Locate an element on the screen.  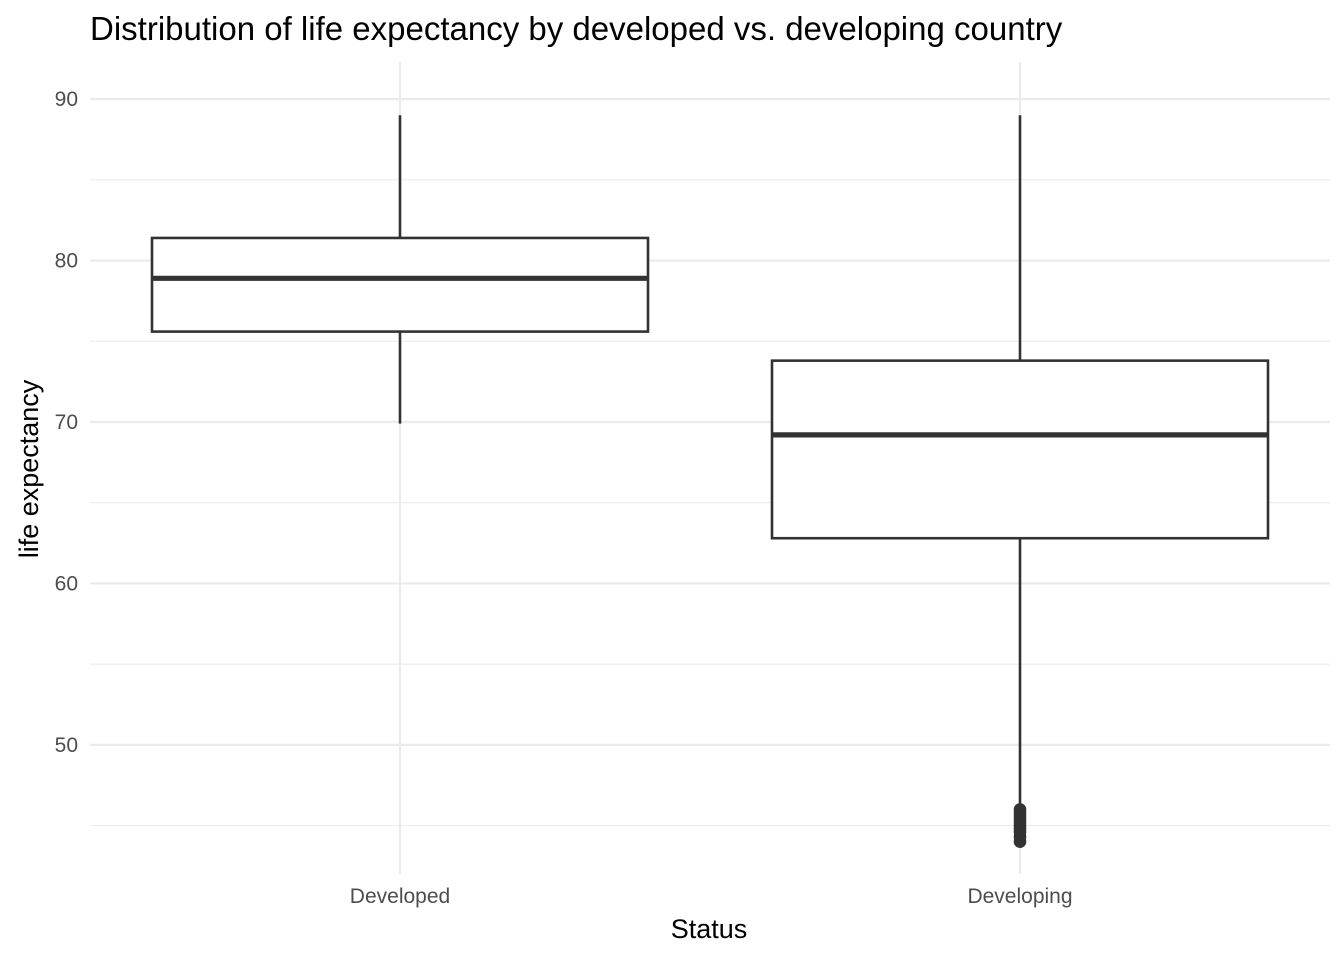
y-axis-title: life expectancy is located at coordinates (29, 468).